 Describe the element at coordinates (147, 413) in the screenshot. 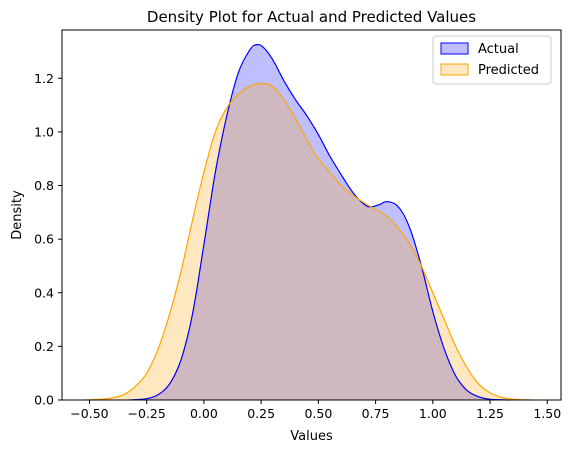

I see `x-tick-label: −0.25` at that location.